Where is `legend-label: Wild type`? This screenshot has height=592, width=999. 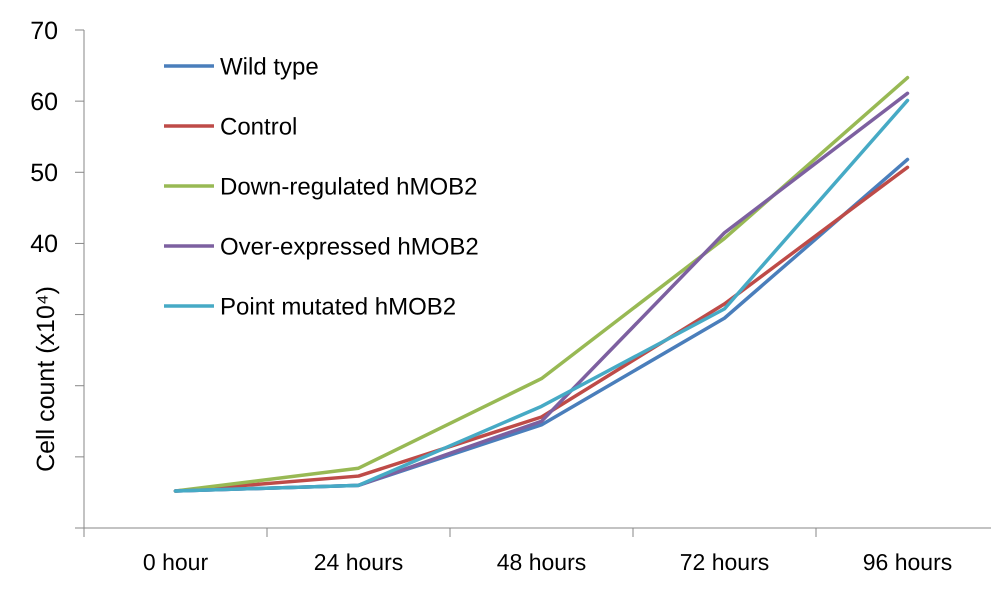 legend-label: Wild type is located at coordinates (269, 66).